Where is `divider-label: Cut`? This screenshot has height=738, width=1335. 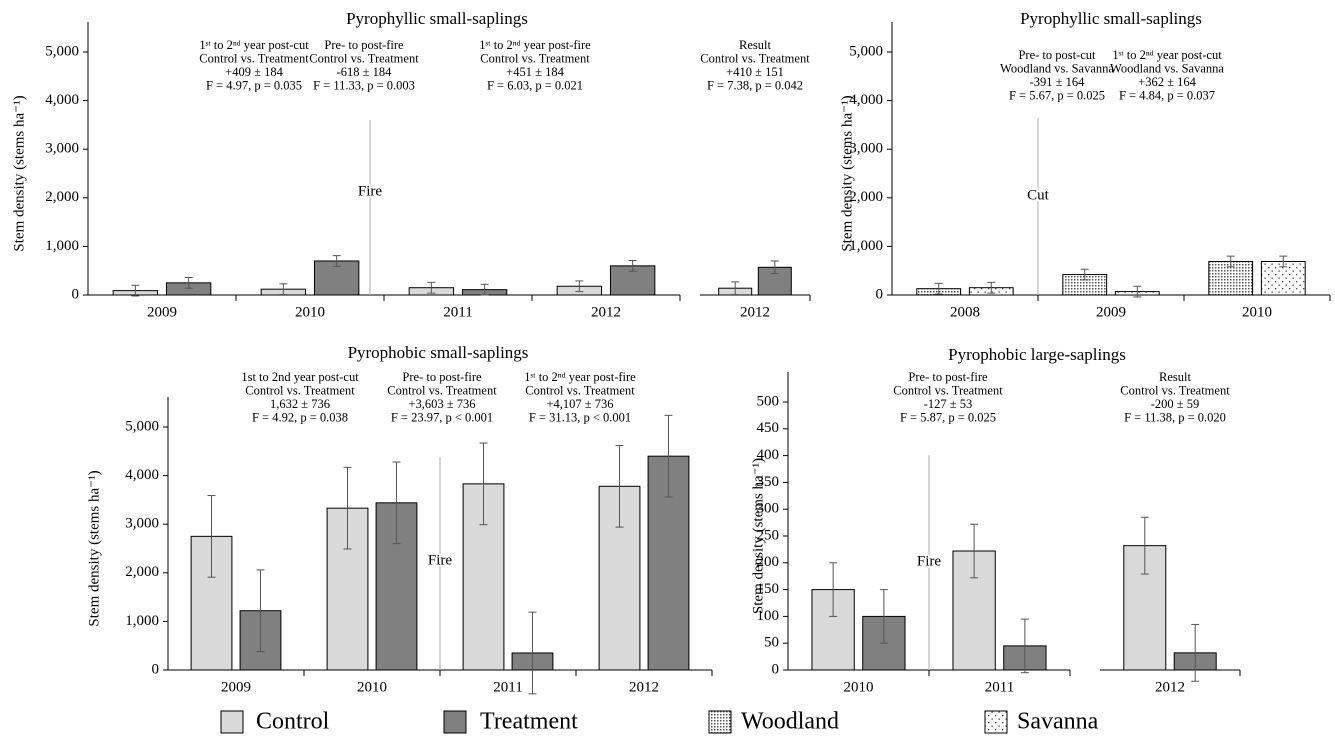 divider-label: Cut is located at coordinates (1038, 195).